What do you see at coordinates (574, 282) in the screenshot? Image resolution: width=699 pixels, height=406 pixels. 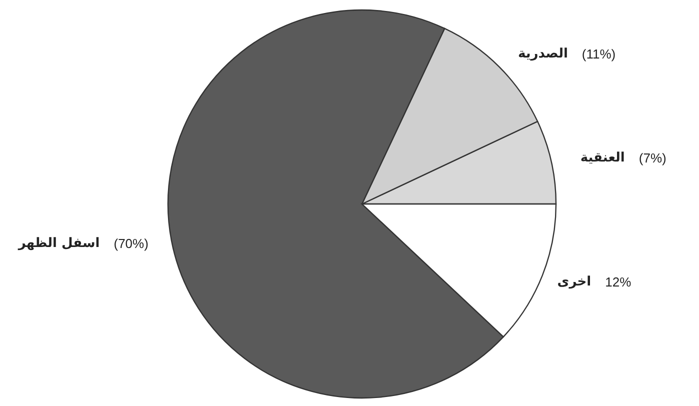 I see `slice-label: اخرى` at bounding box center [574, 282].